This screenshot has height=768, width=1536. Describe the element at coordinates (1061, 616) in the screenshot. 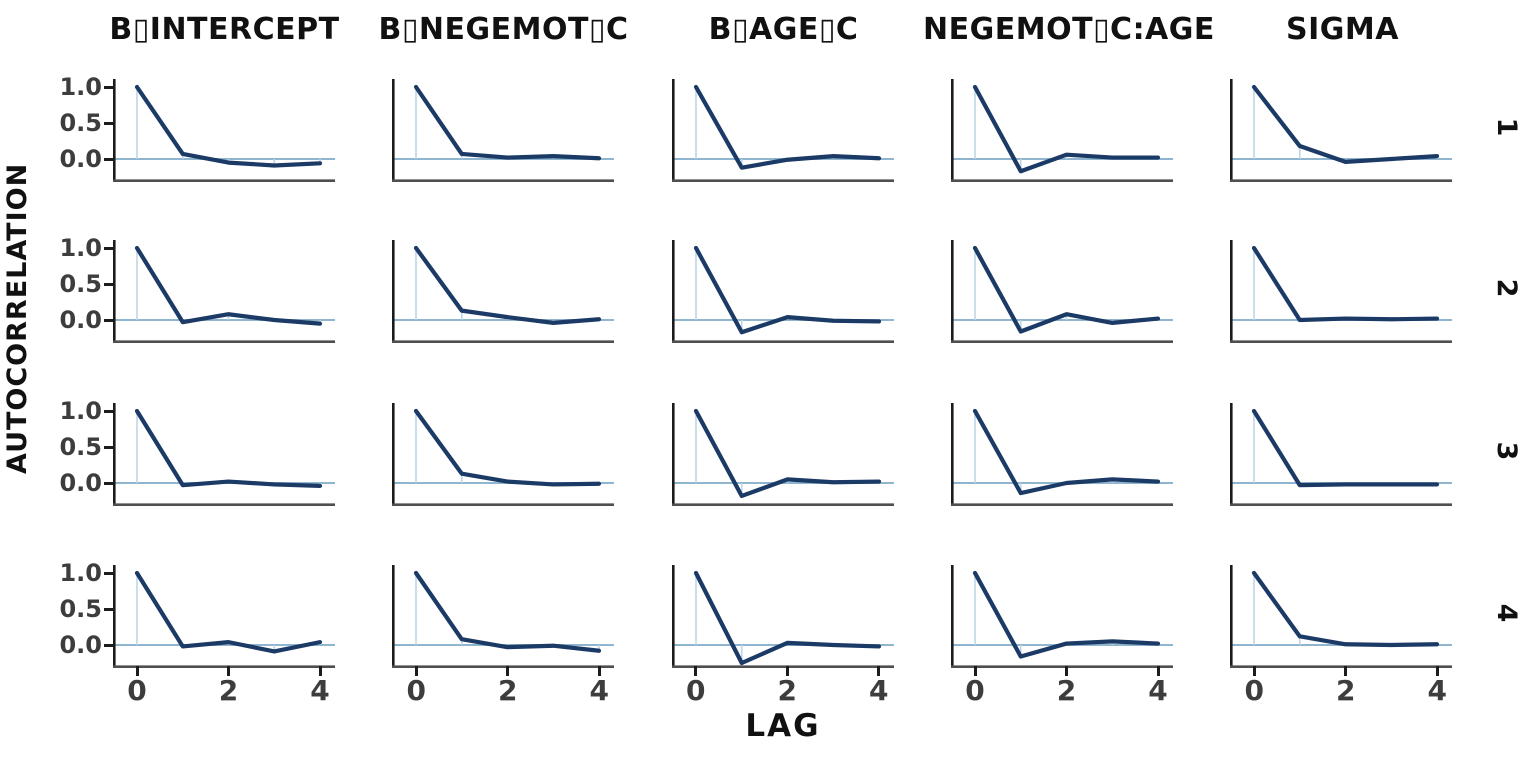

I see `acf-panel-col4-chain4` at that location.